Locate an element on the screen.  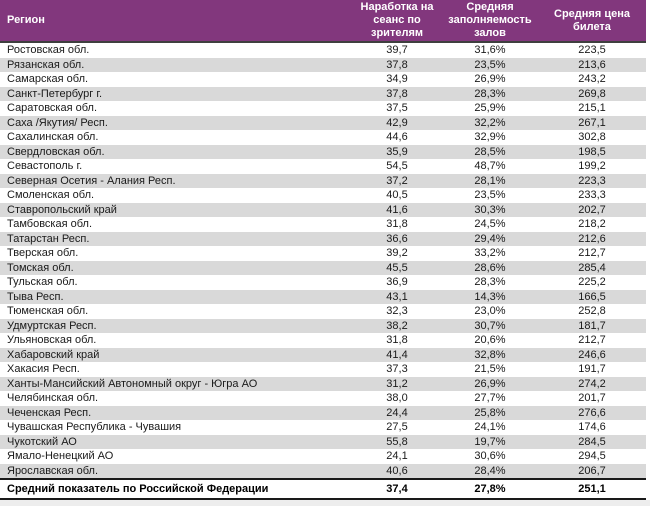
occupancy-cell: 31,6% is located at coordinates (490, 50).